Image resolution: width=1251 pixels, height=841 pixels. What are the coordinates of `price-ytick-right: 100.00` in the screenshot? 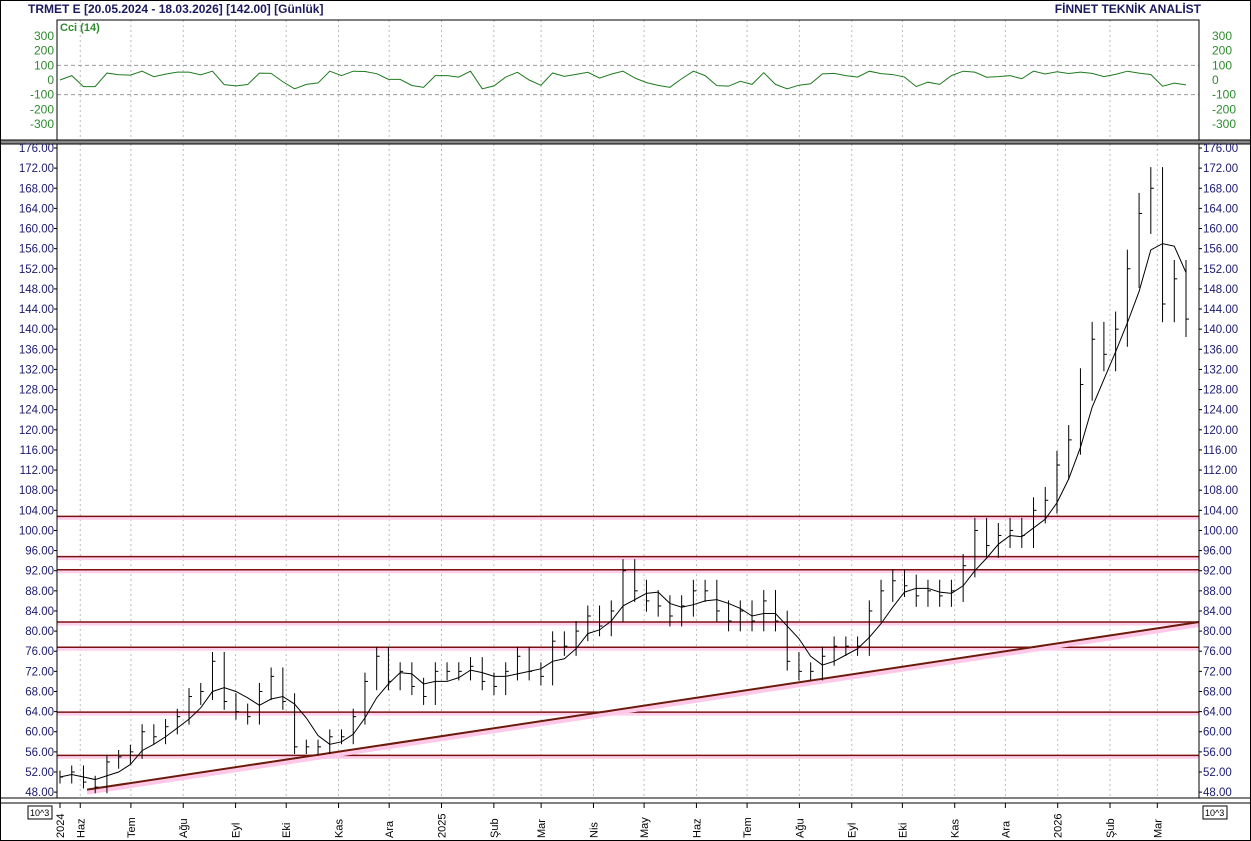 It's located at (1220, 531).